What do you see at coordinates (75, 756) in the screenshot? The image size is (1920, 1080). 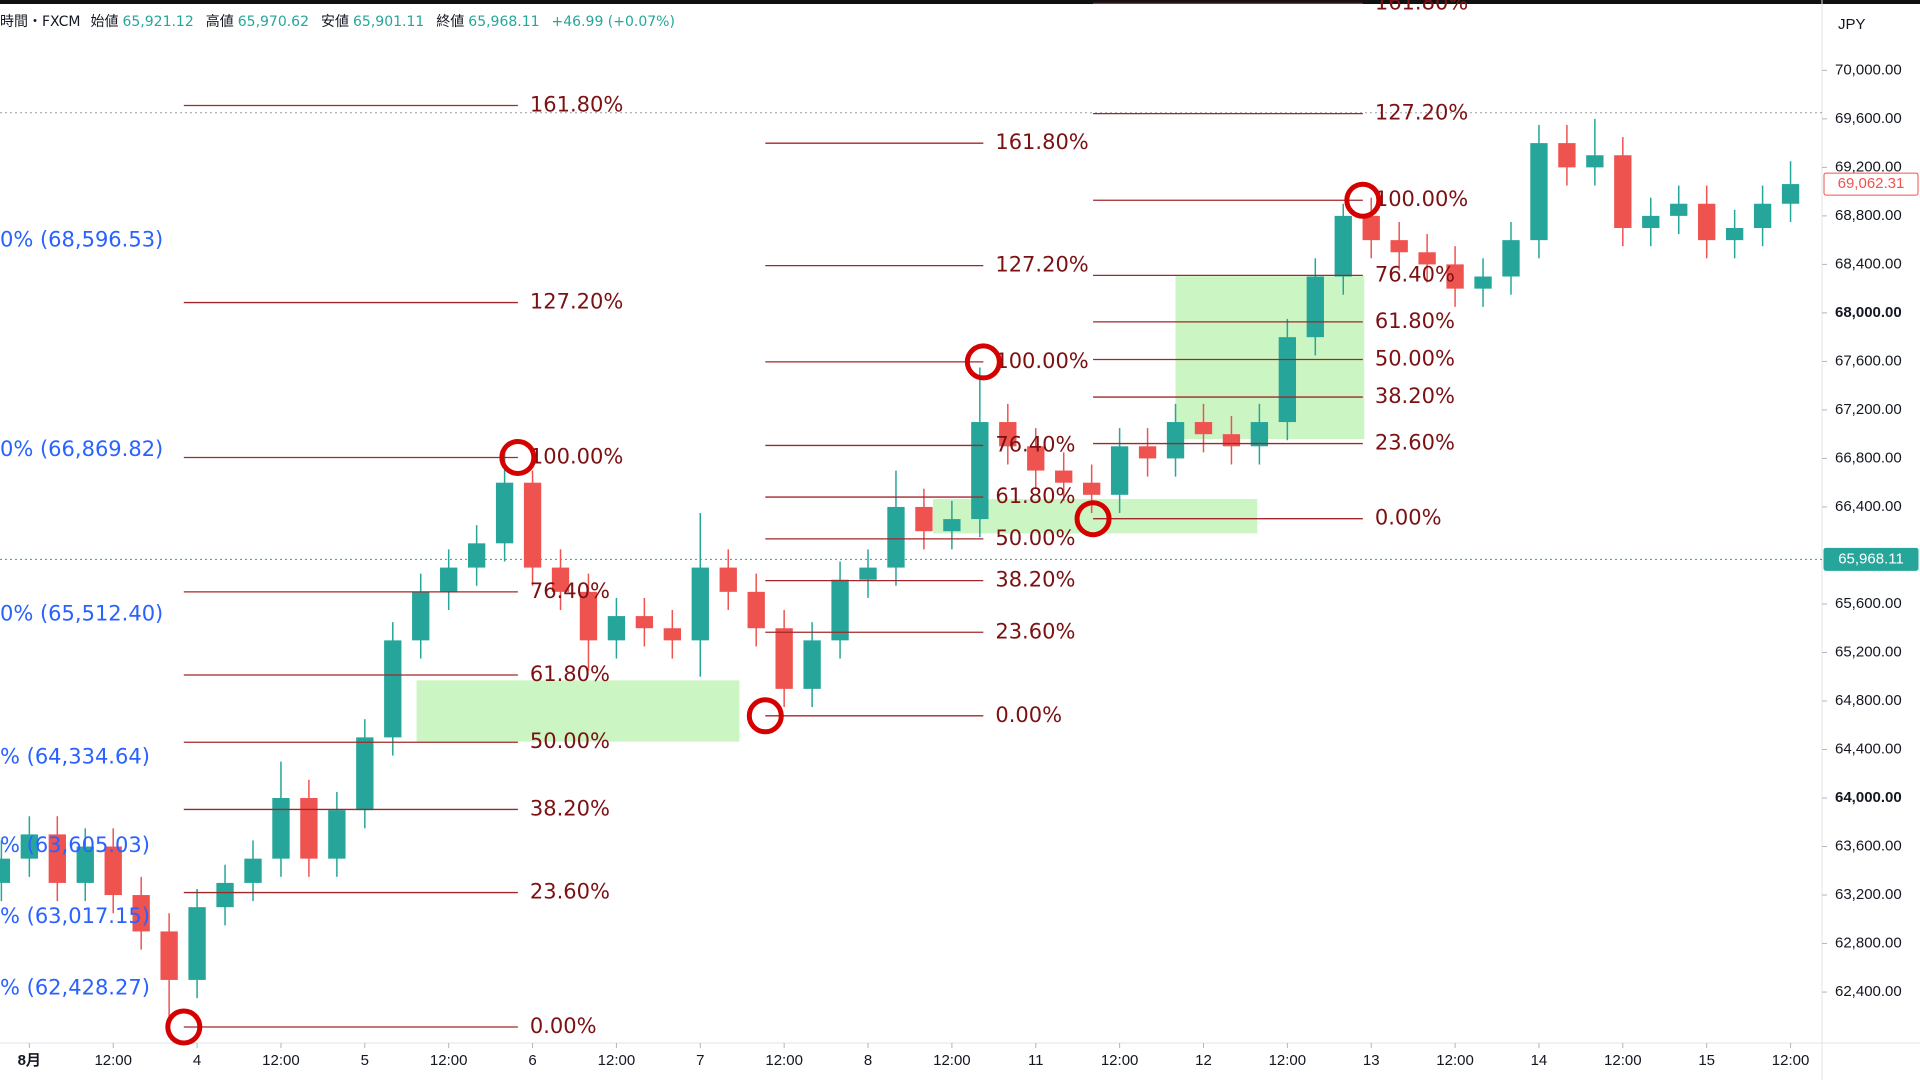 I see `level-label: % (64,334.64)` at bounding box center [75, 756].